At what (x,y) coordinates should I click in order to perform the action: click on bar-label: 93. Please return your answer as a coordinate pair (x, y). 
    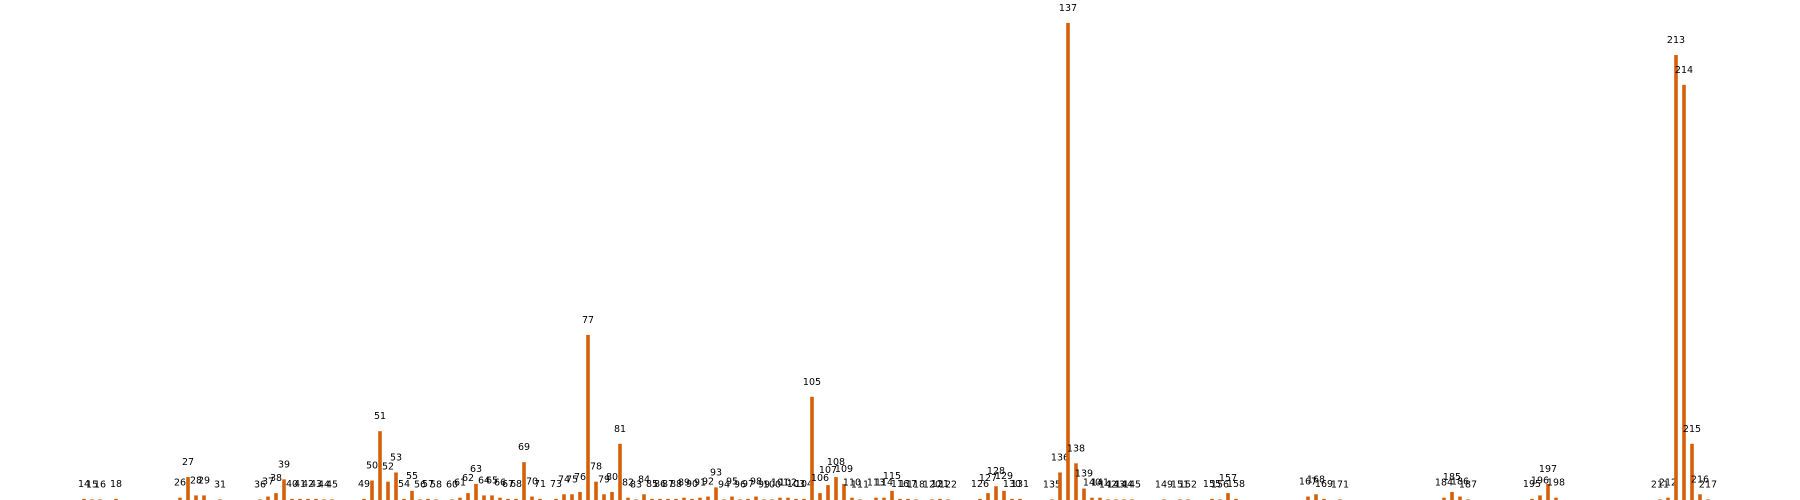
    Looking at the image, I should click on (716, 472).